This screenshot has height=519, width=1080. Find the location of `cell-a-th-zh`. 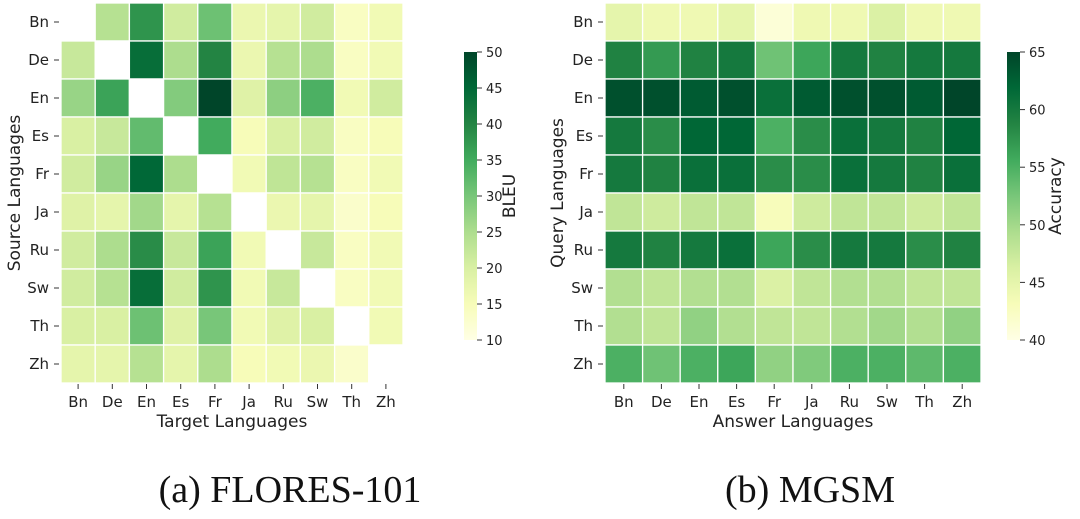

cell-a-th-zh is located at coordinates (386, 326).